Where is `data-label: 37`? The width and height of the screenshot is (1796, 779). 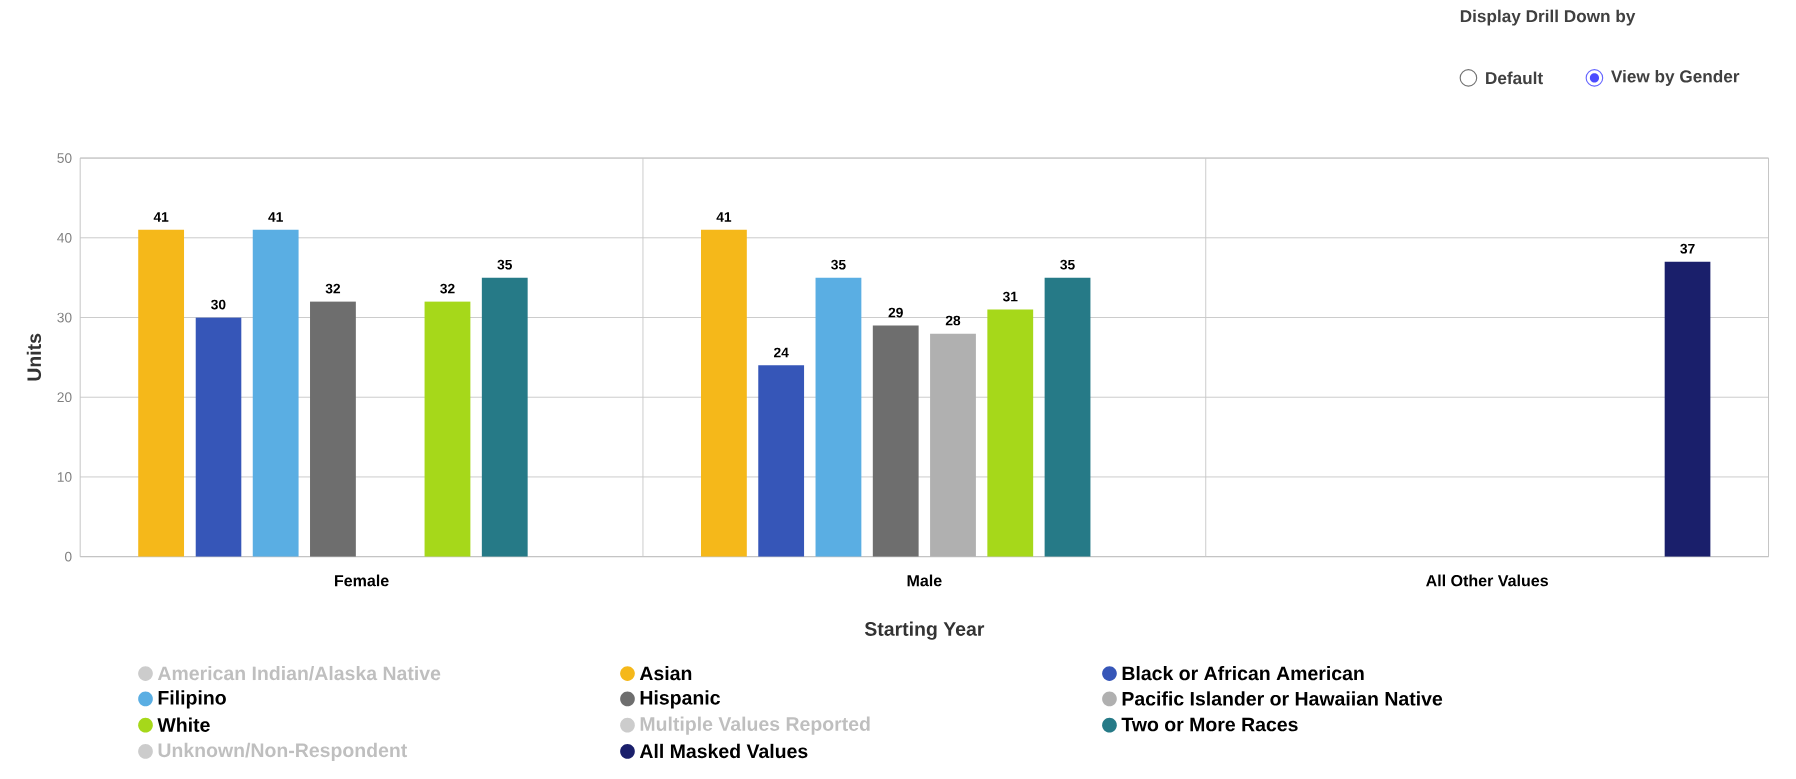
data-label: 37 is located at coordinates (1687, 248).